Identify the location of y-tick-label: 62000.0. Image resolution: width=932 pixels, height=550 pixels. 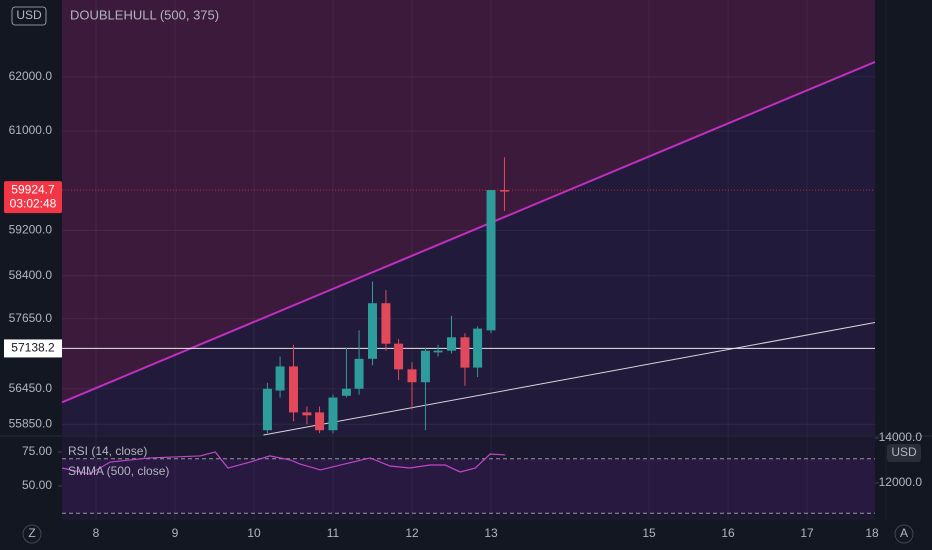
(31, 76).